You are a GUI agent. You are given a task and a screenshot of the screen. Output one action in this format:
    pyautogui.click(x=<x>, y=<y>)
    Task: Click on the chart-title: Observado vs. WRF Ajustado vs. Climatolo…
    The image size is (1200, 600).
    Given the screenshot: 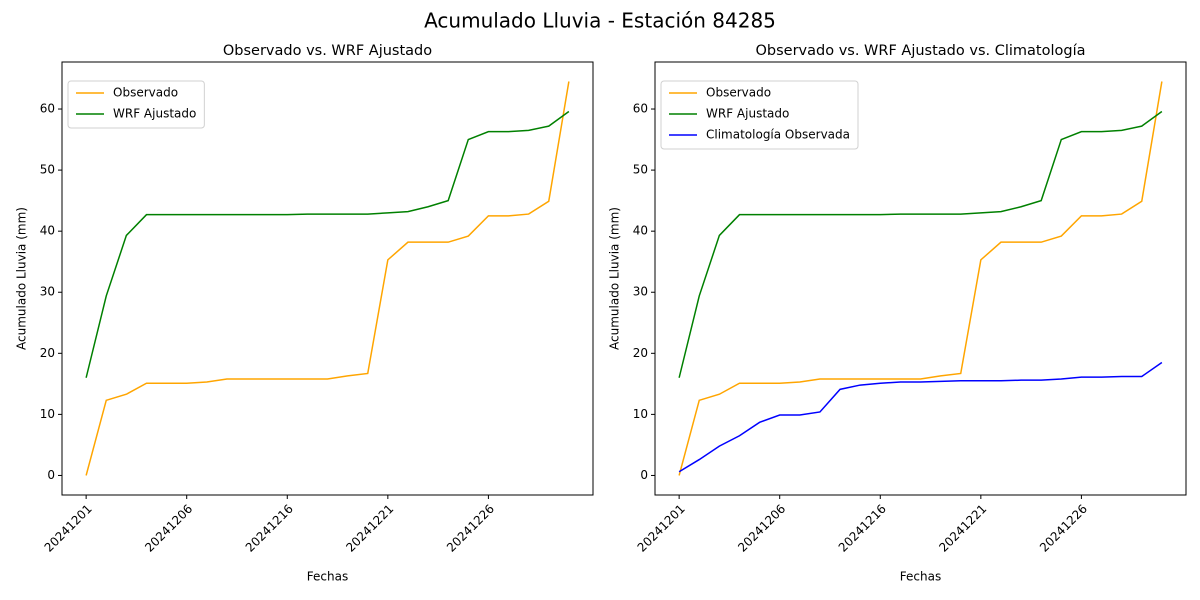 What is the action you would take?
    pyautogui.click(x=921, y=51)
    